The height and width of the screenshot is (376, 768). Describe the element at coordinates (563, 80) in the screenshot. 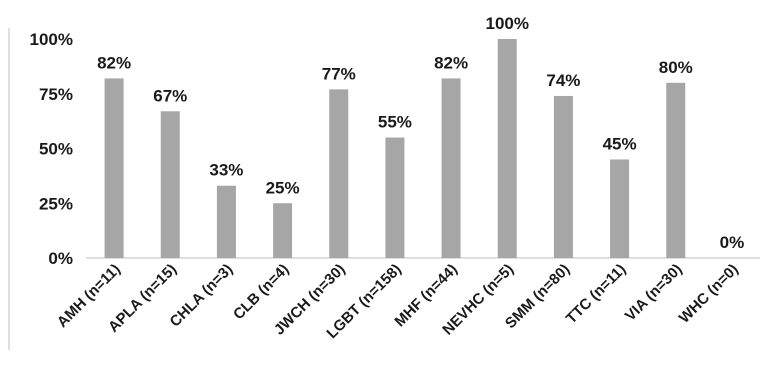

I see `data-label: 74%` at that location.